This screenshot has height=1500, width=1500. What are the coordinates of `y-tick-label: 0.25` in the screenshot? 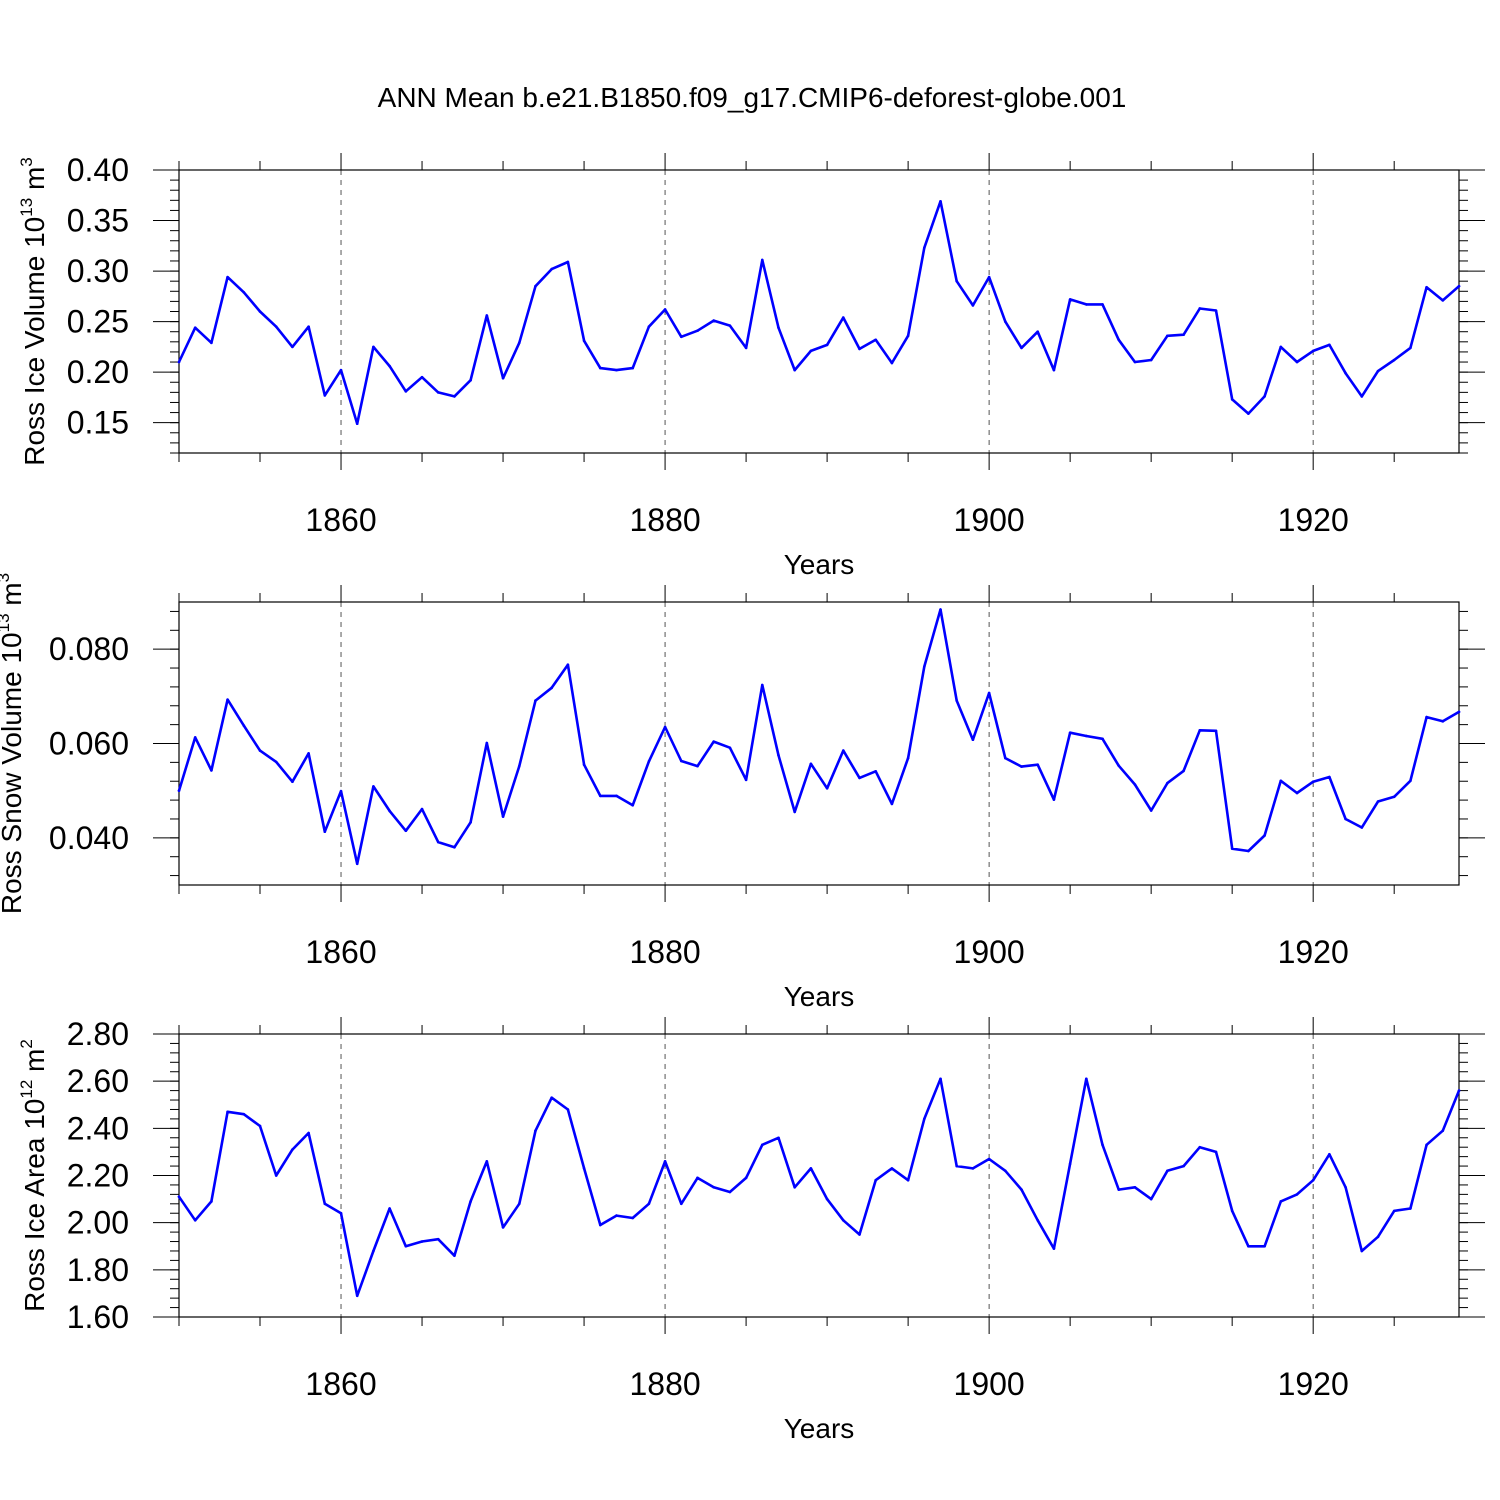 It's located at (98, 322).